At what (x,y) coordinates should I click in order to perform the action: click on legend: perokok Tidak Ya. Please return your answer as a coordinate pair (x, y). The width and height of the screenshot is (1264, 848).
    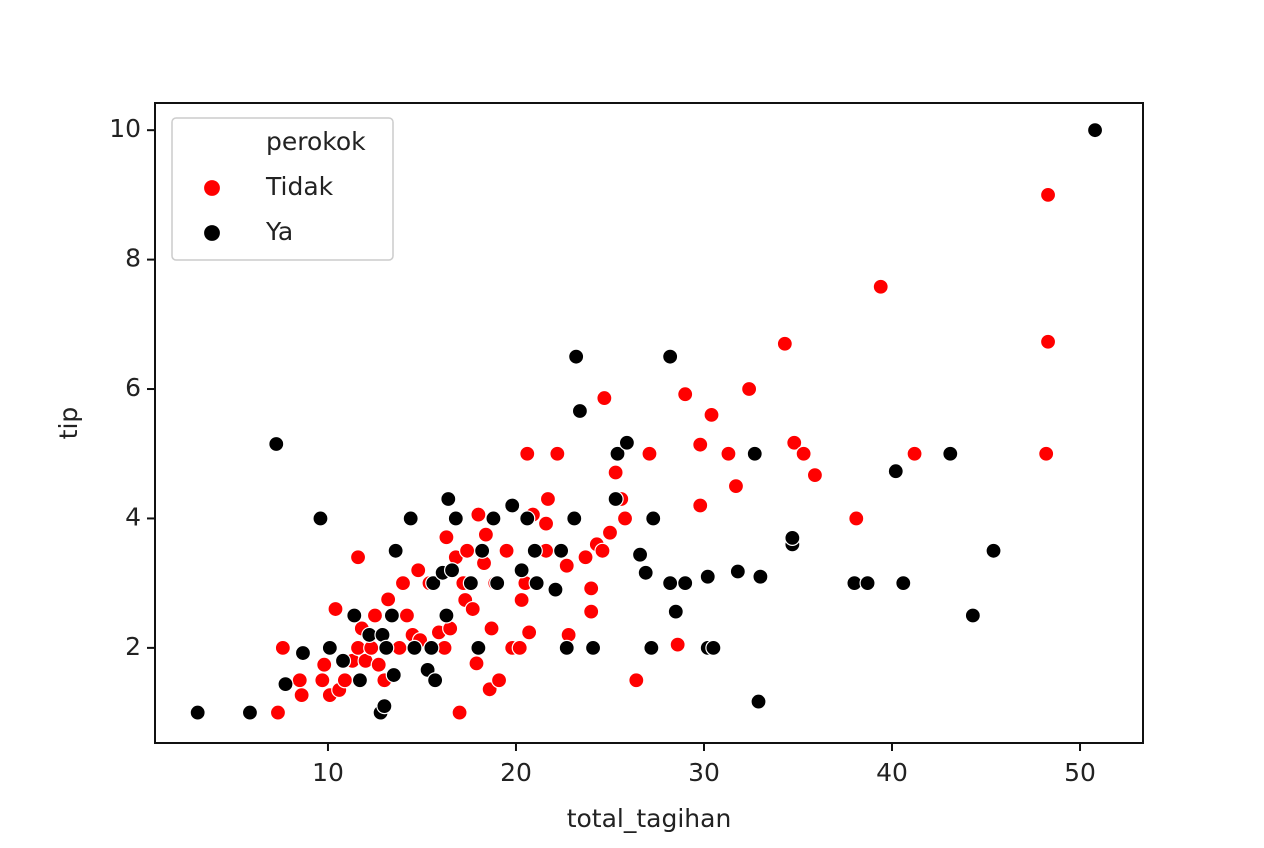
    Looking at the image, I should click on (282, 189).